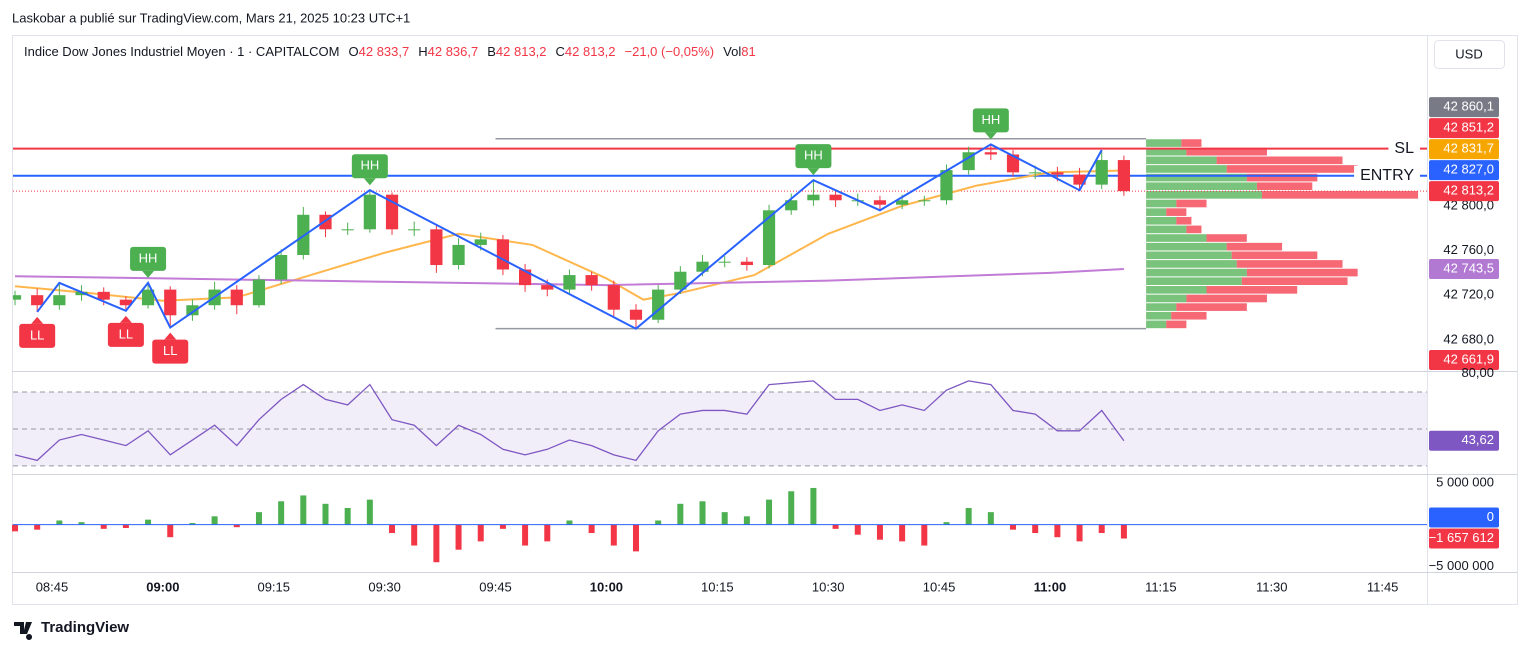 Image resolution: width=1530 pixels, height=649 pixels. What do you see at coordinates (1468, 338) in the screenshot?
I see `y-tick-label: 42 680,0` at bounding box center [1468, 338].